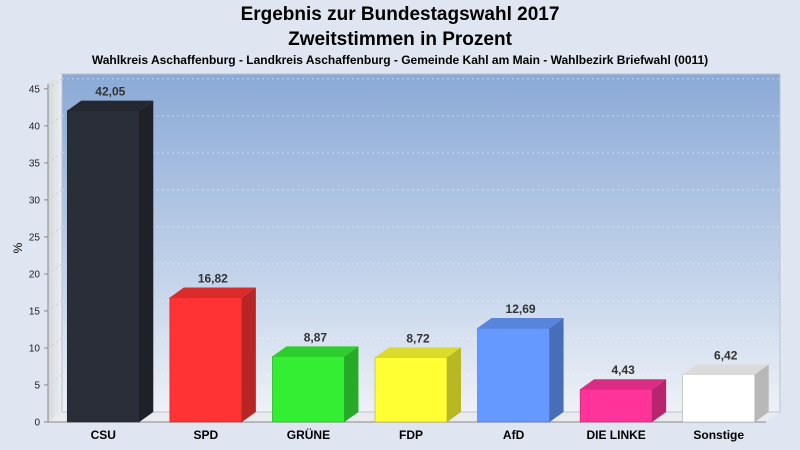 The height and width of the screenshot is (450, 800). I want to click on chart-subtitle: Zweitstimmen in Prozent, so click(400, 39).